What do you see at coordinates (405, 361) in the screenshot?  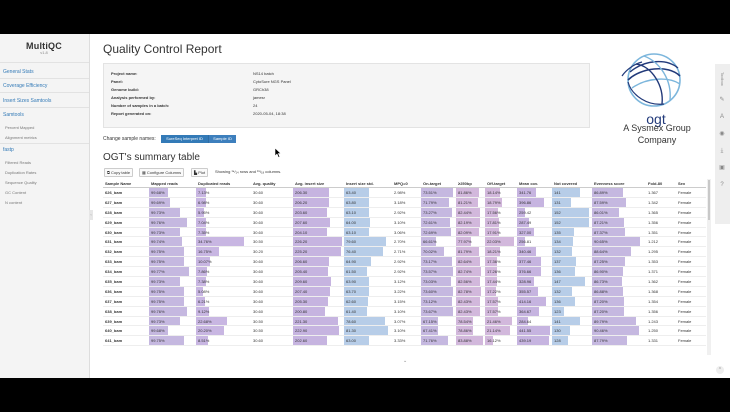 I see `chevron-down-icon: ⌄` at bounding box center [405, 361].